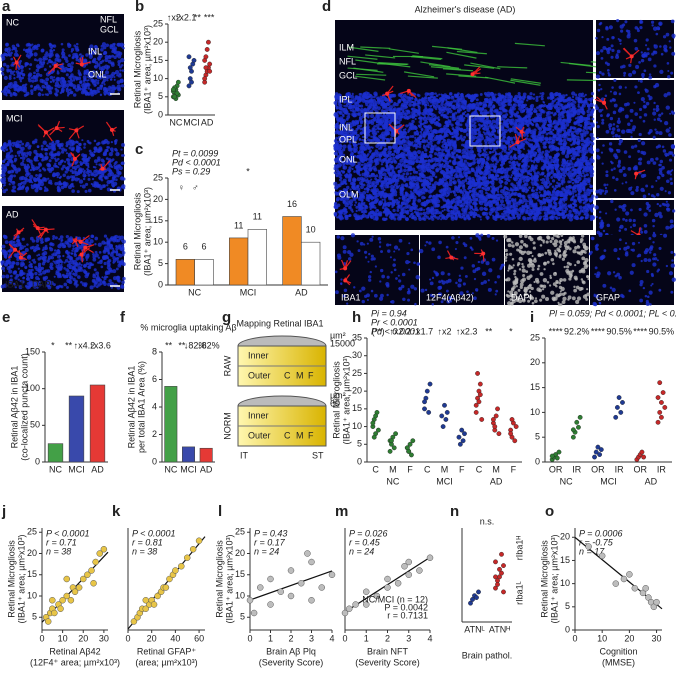  Describe the element at coordinates (42, 284) in the screenshot. I see `legend: DAPI` at that location.